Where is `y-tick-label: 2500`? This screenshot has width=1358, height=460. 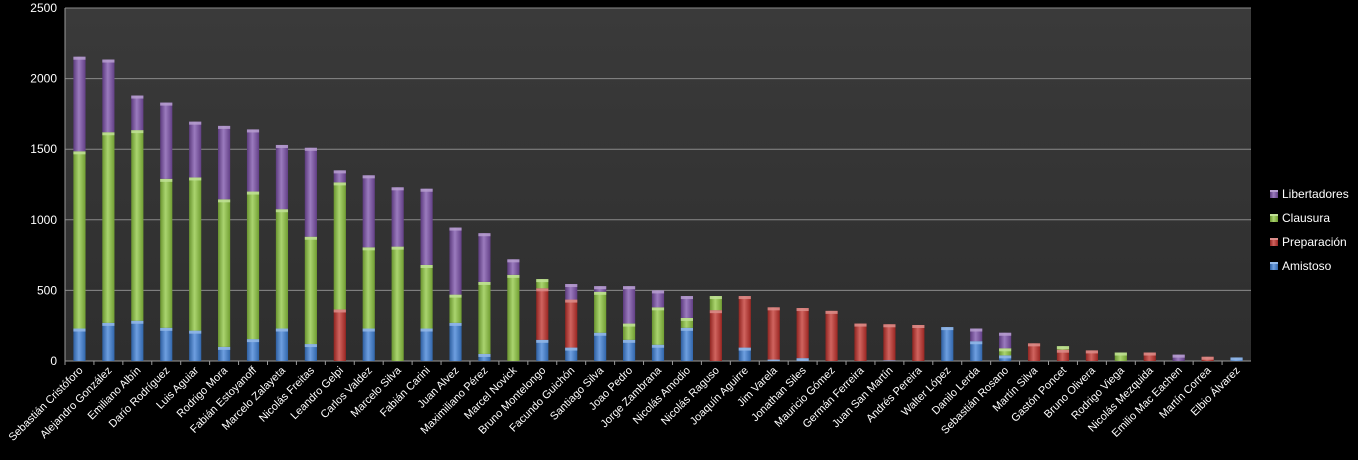 y-tick-label: 2500 is located at coordinates (43, 8).